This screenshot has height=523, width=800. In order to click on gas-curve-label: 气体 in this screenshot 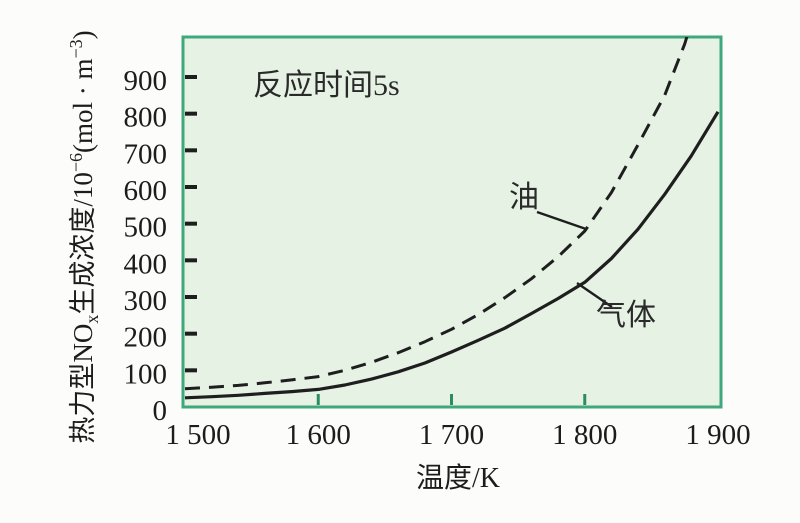, I will do `click(626, 315)`.